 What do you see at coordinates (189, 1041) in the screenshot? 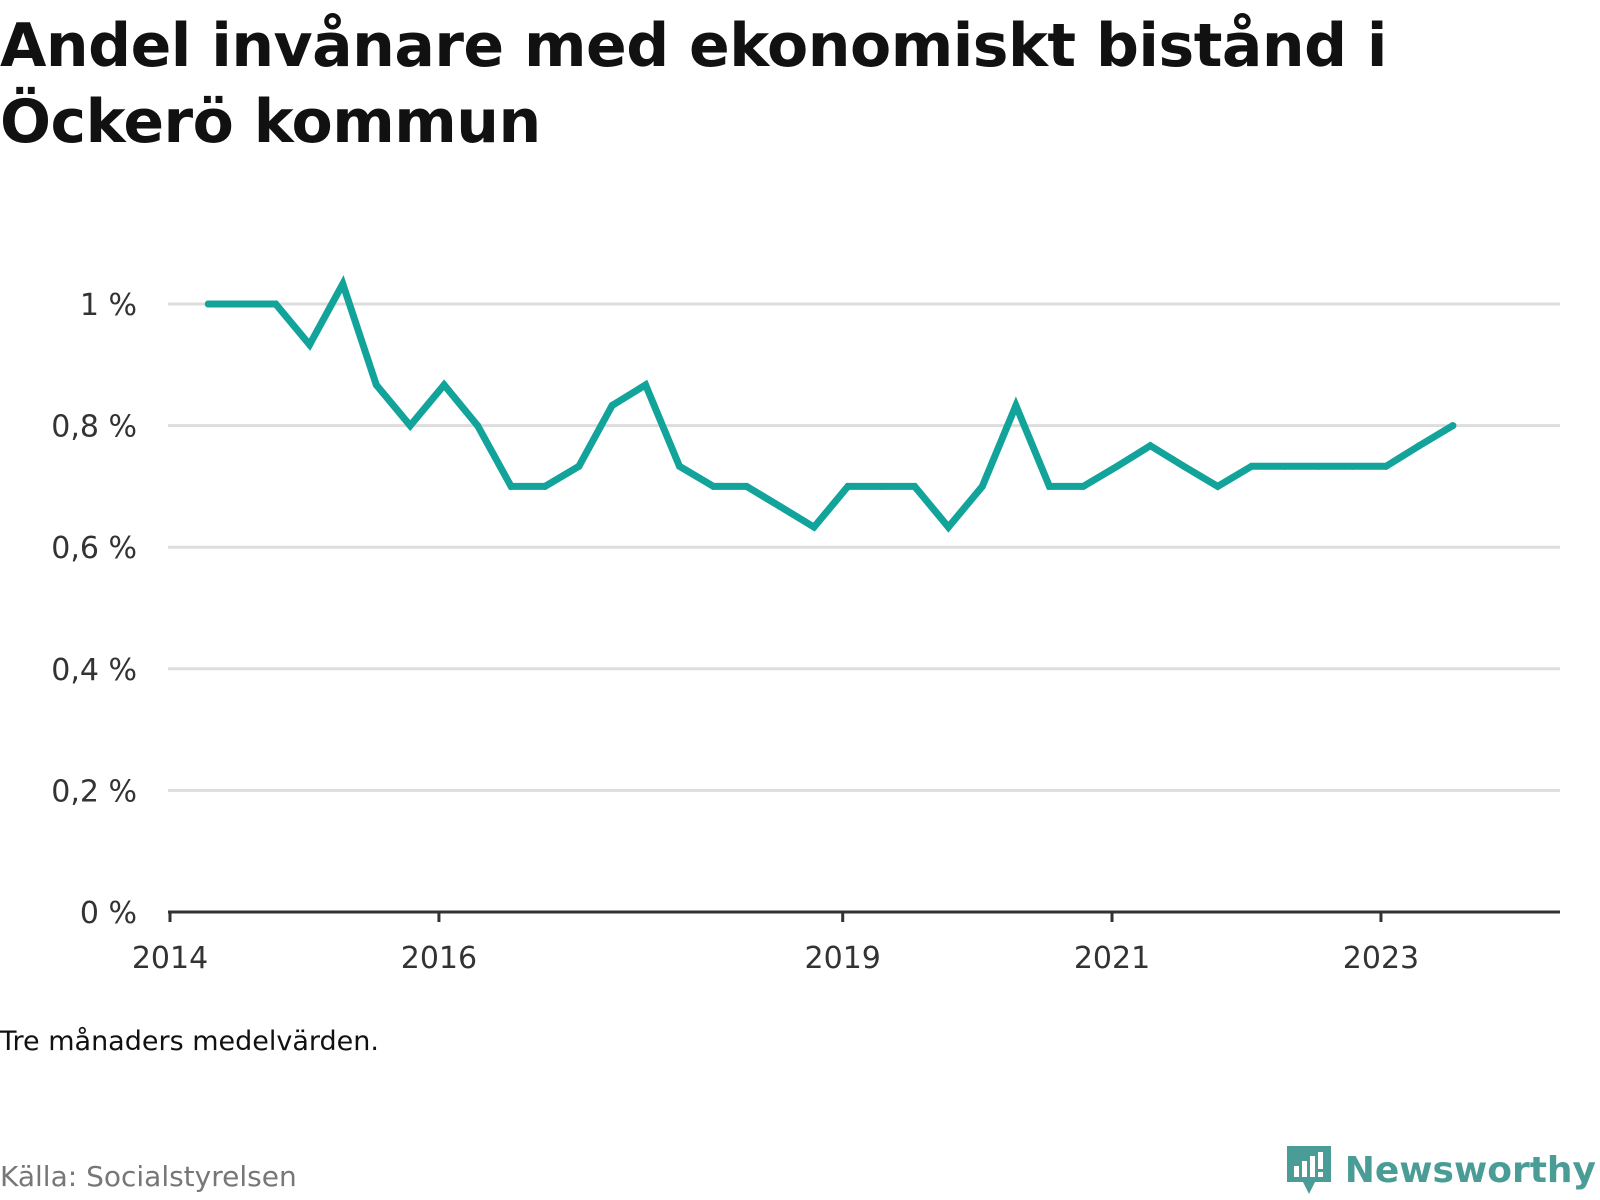
I see `chart-note: Tre månaders medelvärden.` at bounding box center [189, 1041].